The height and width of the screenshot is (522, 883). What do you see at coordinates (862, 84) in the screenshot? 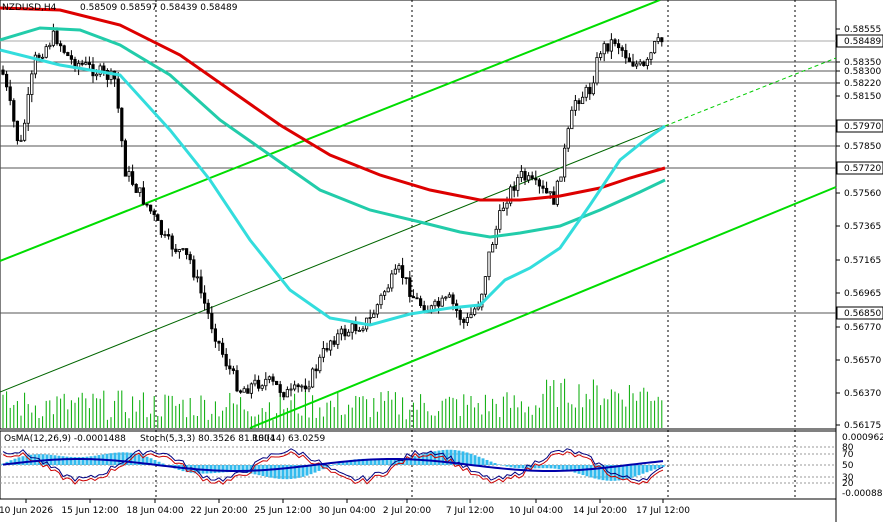
I see `price-axis-label: 0.58220` at bounding box center [862, 84].